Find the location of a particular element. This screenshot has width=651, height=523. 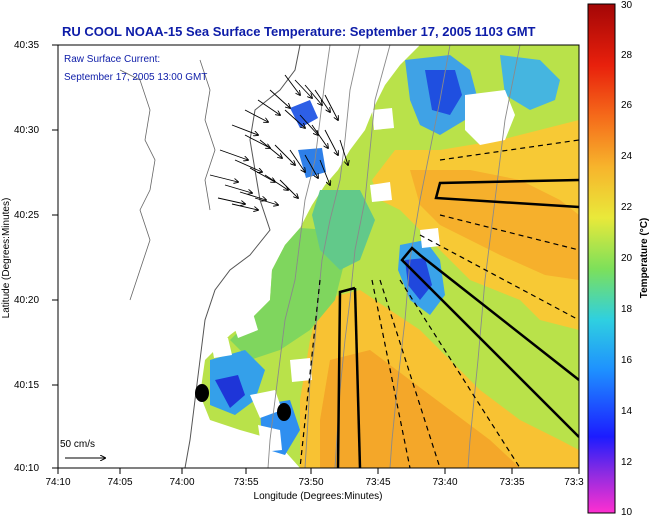

y-axis-label: Latitude (Degrees:Minutes) is located at coordinates (6, 258).